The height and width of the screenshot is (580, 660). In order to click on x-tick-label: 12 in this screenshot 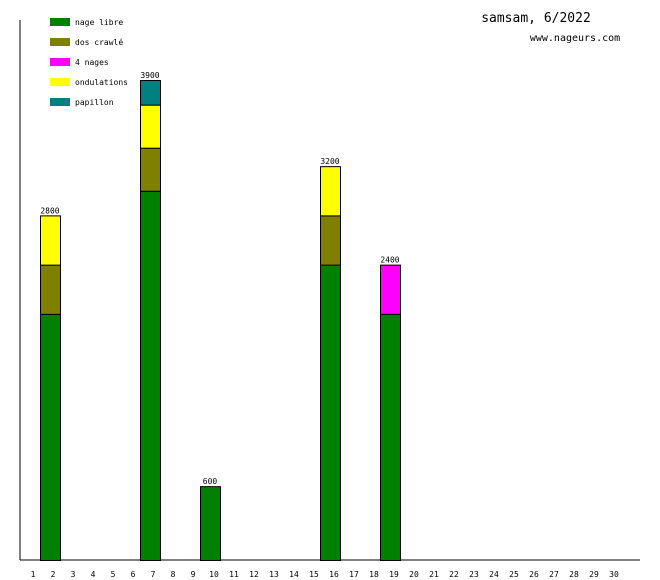, I will do `click(254, 574)`.